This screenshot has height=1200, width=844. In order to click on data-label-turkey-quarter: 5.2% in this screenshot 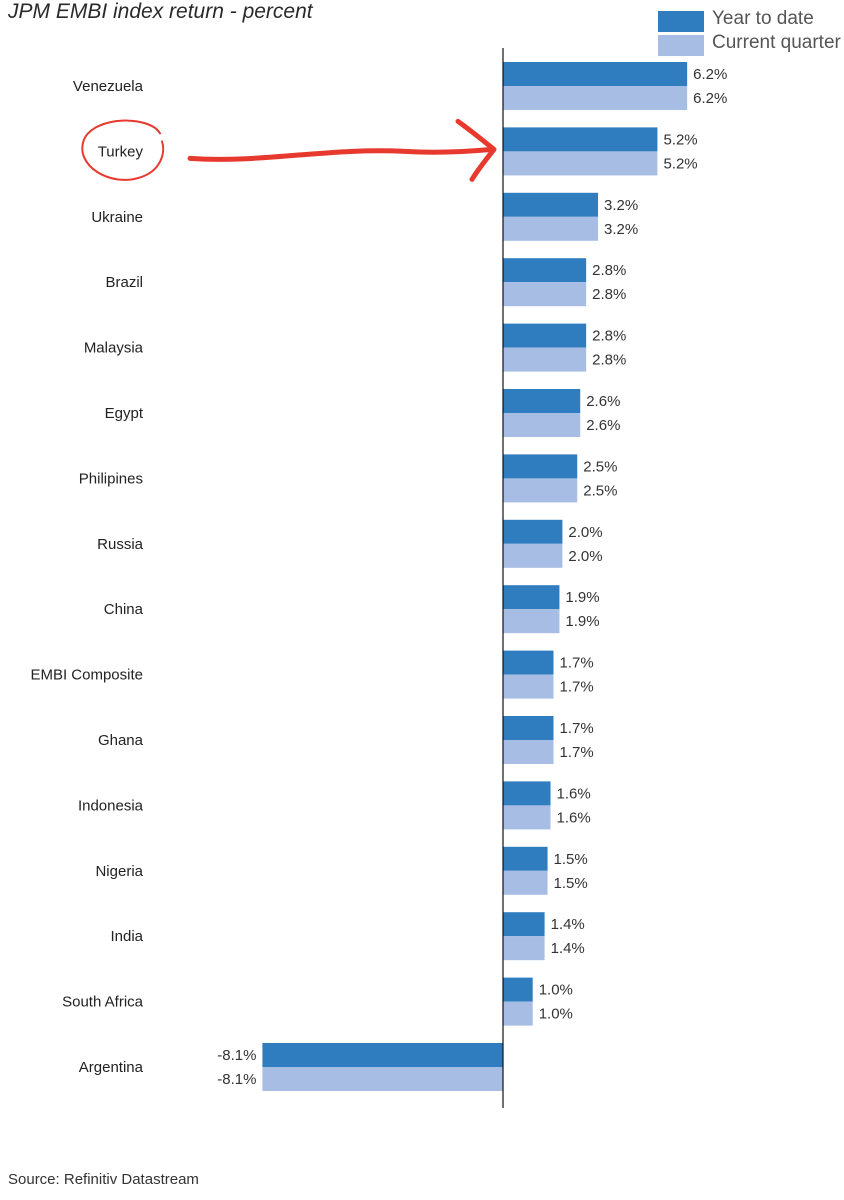, I will do `click(680, 163)`.